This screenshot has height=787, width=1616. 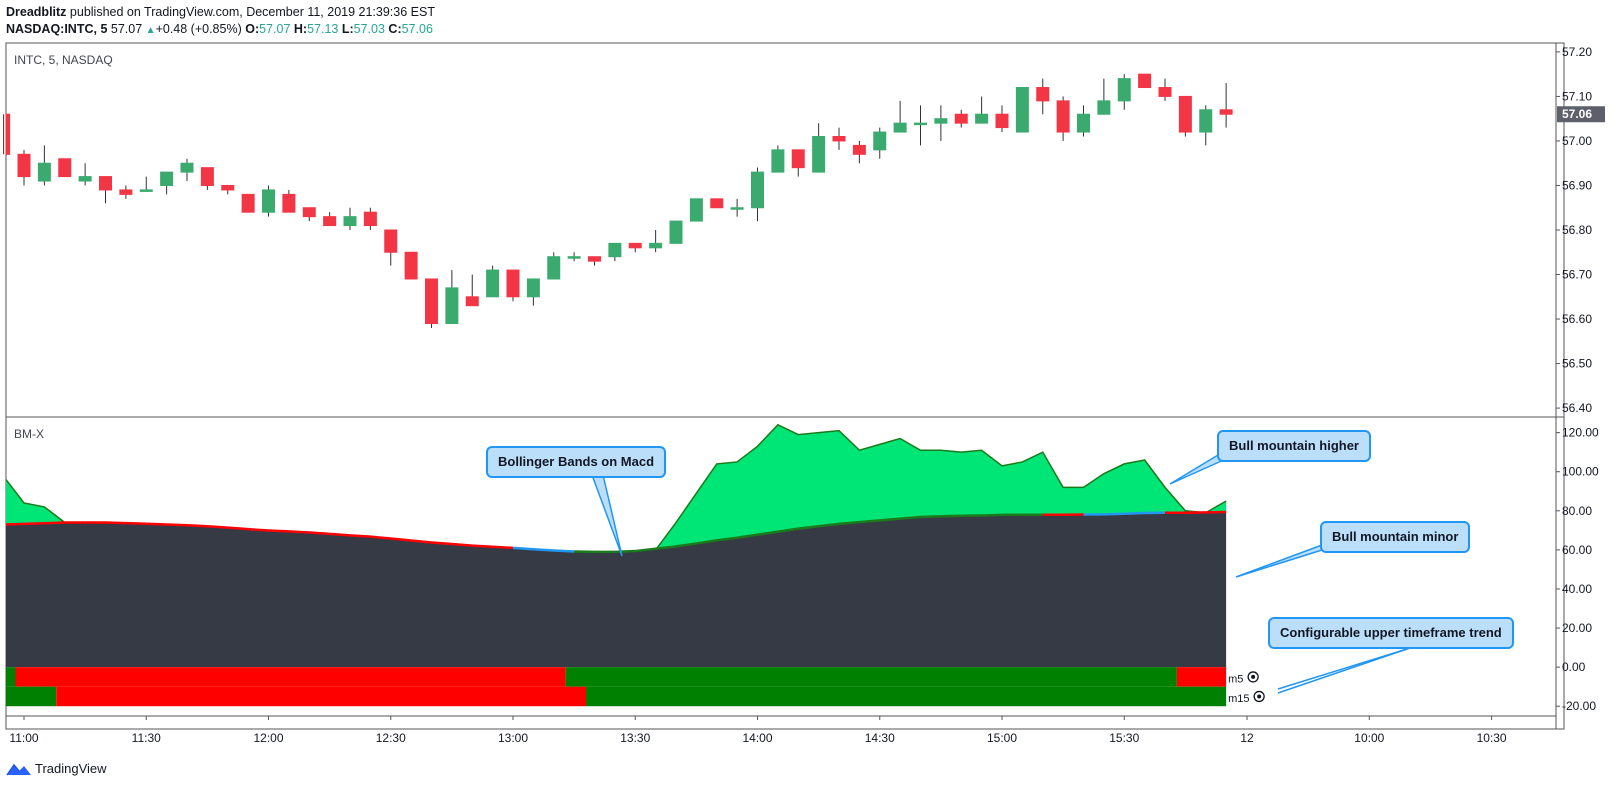 What do you see at coordinates (1580, 433) in the screenshot?
I see `indicator-axis-tick-label: 120.00` at bounding box center [1580, 433].